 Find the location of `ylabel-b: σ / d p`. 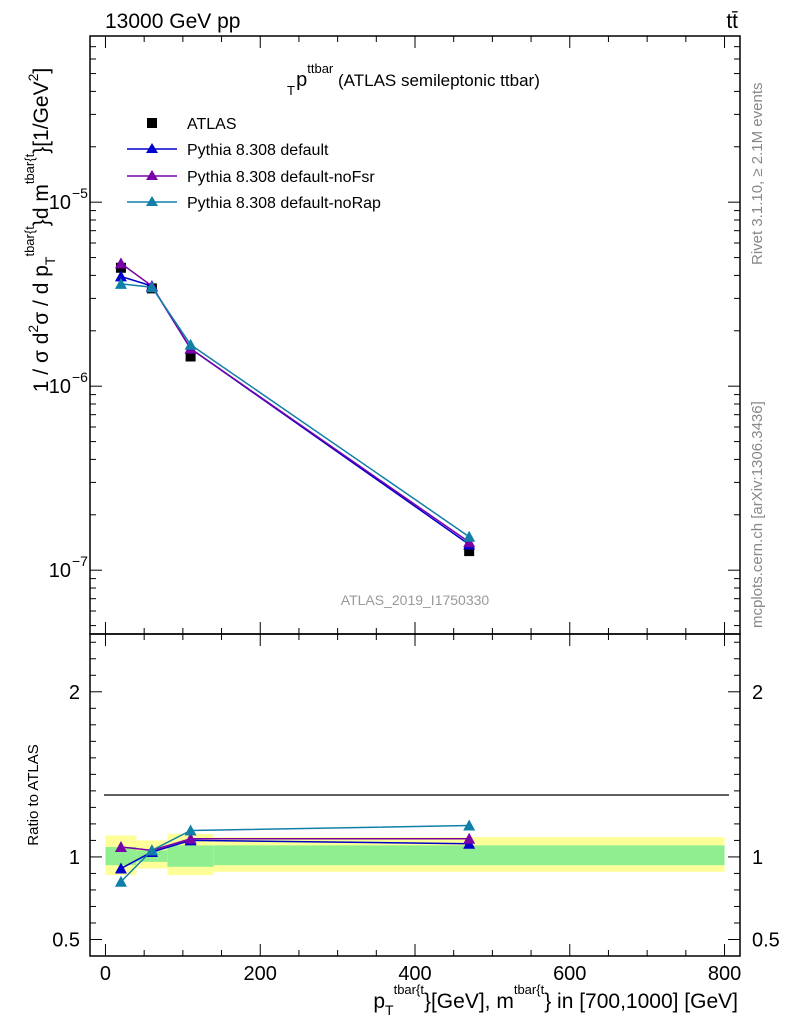

ylabel-b: σ / d p is located at coordinates (41, 295).